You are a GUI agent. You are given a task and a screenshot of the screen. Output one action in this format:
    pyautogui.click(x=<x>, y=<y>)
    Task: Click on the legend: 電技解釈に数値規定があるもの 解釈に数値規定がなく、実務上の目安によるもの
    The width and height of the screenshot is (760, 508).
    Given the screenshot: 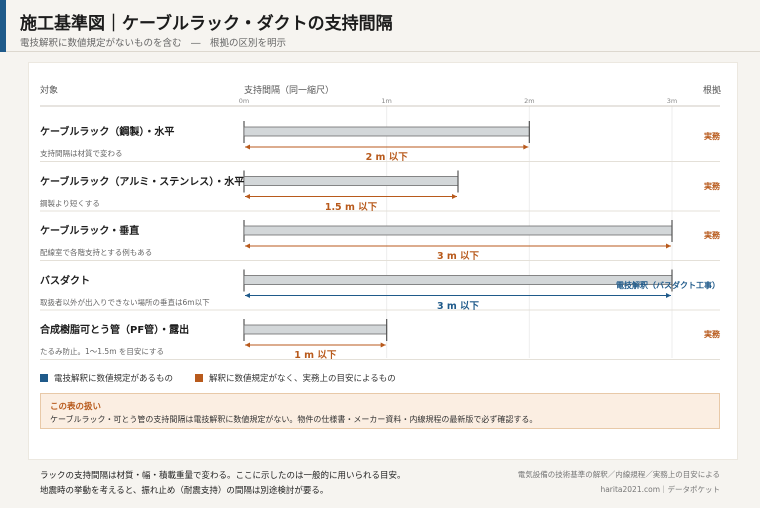 What is the action you would take?
    pyautogui.click(x=218, y=378)
    